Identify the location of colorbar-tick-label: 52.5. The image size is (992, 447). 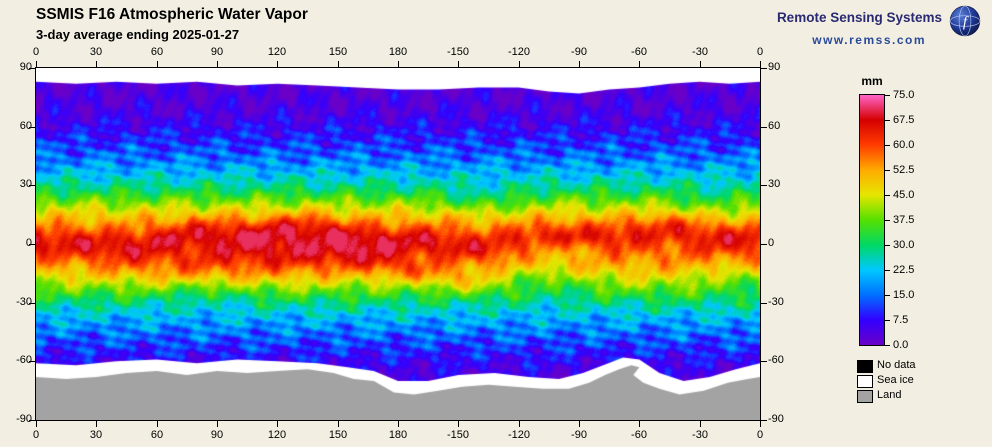
(904, 170).